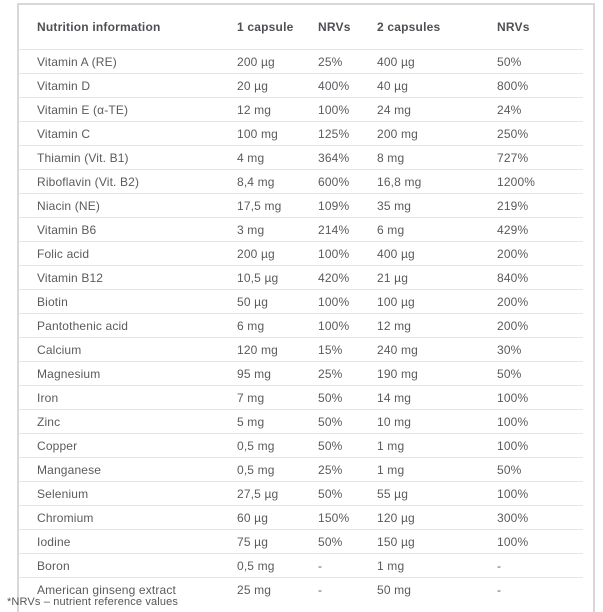 The height and width of the screenshot is (612, 603). What do you see at coordinates (64, 133) in the screenshot?
I see `nutrient-name: Vitamin C` at bounding box center [64, 133].